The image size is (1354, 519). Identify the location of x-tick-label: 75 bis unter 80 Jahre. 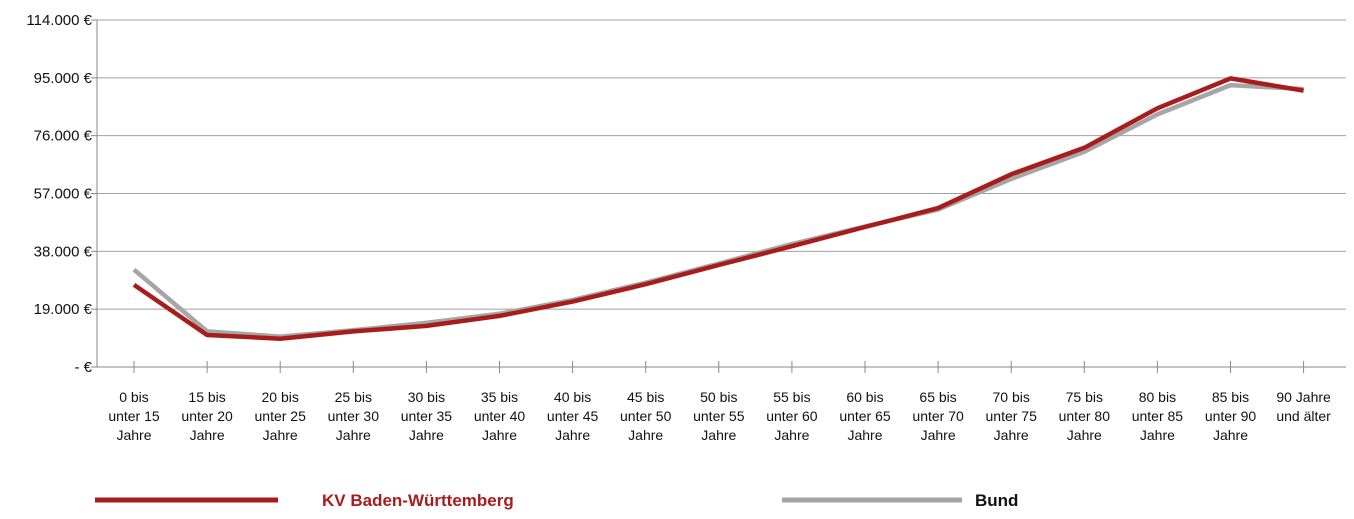
(1085, 416).